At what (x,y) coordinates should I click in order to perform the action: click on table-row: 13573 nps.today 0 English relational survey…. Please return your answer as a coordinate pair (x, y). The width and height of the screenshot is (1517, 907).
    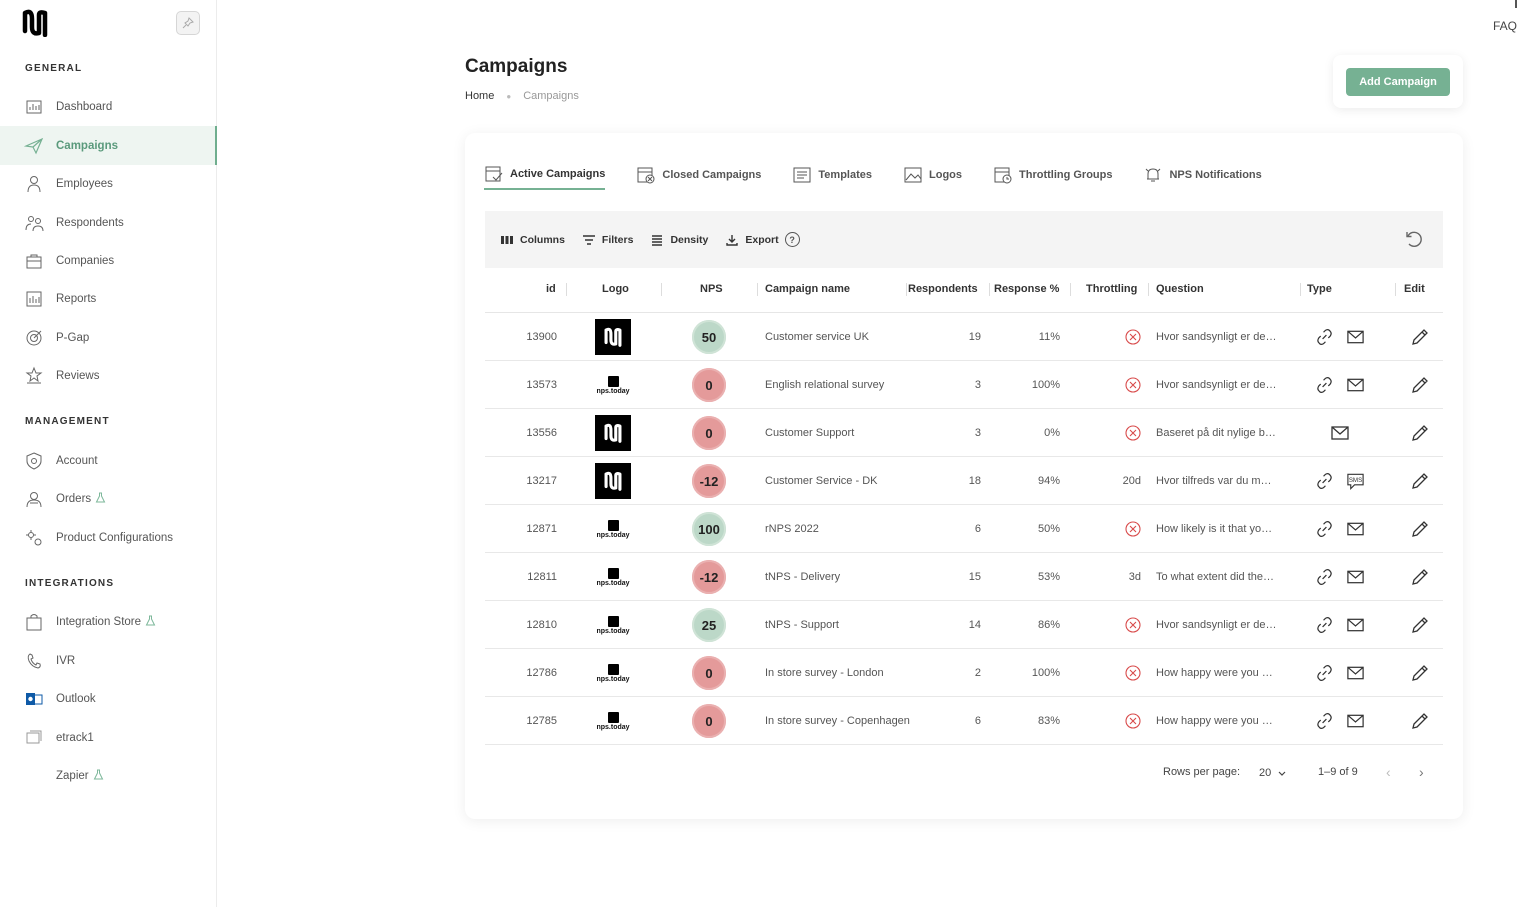
    Looking at the image, I should click on (964, 385).